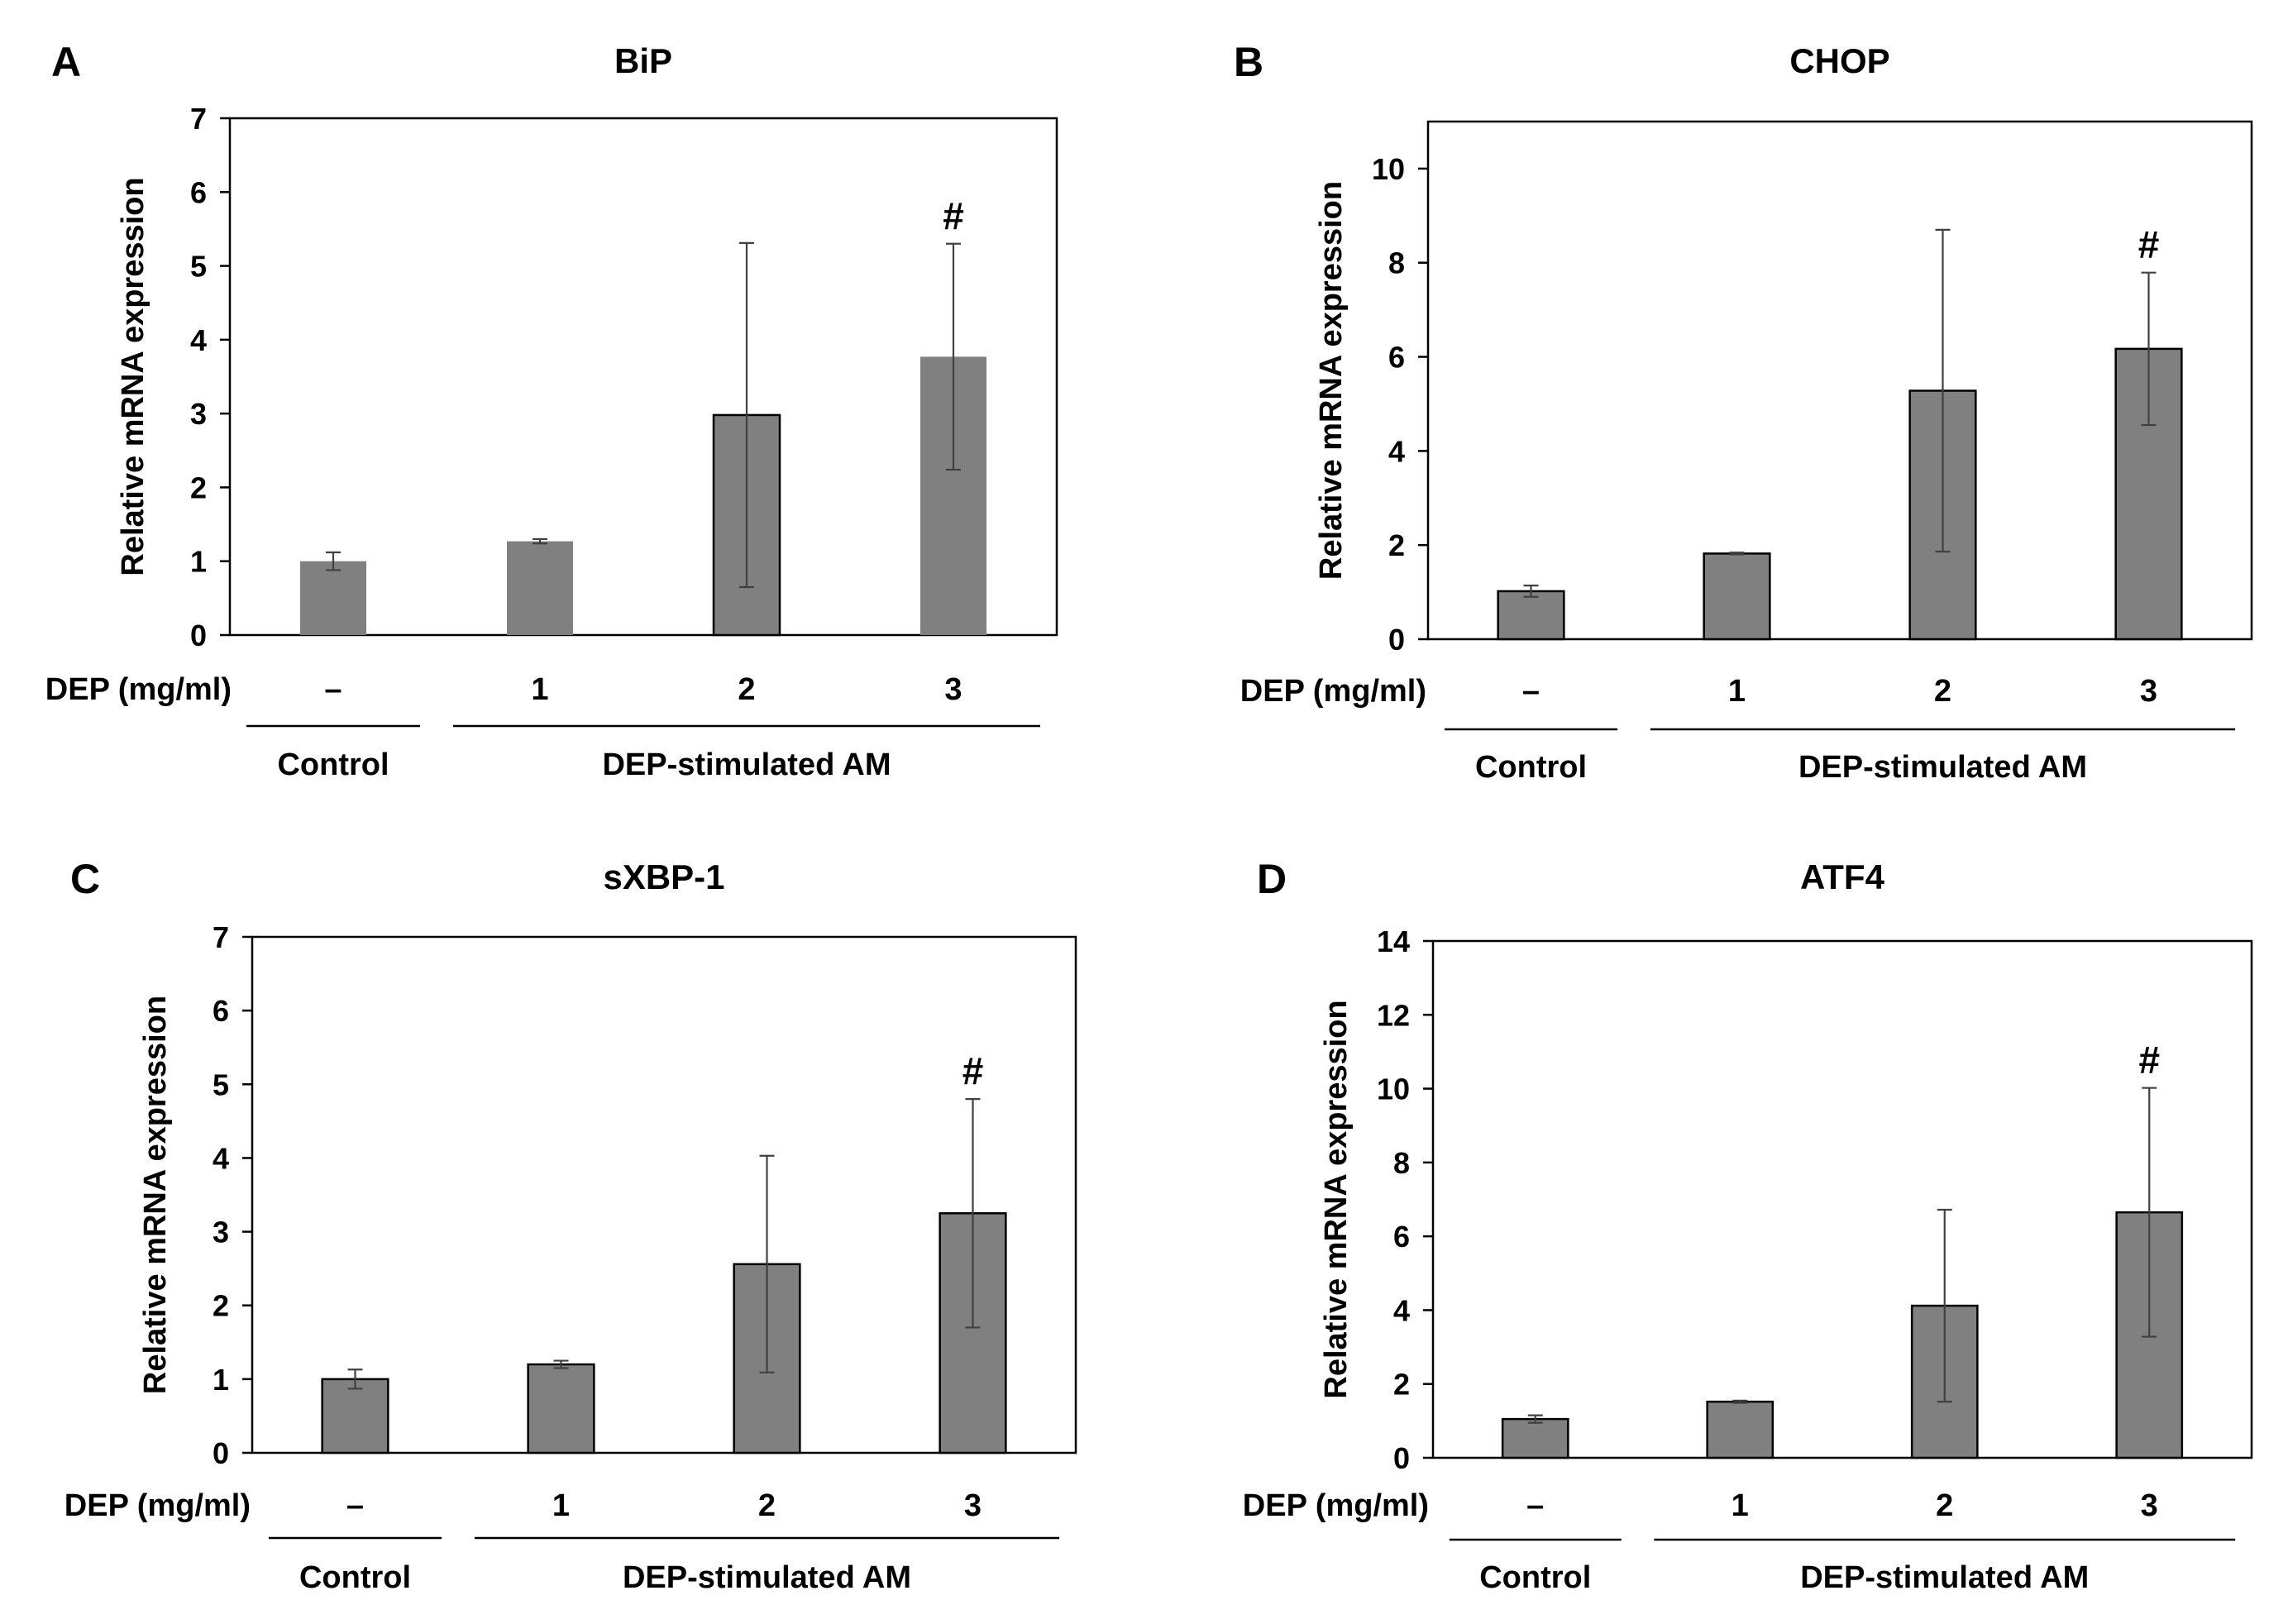 This screenshot has height=1624, width=2288. What do you see at coordinates (1839, 61) in the screenshot?
I see `chart-title: CHOP` at bounding box center [1839, 61].